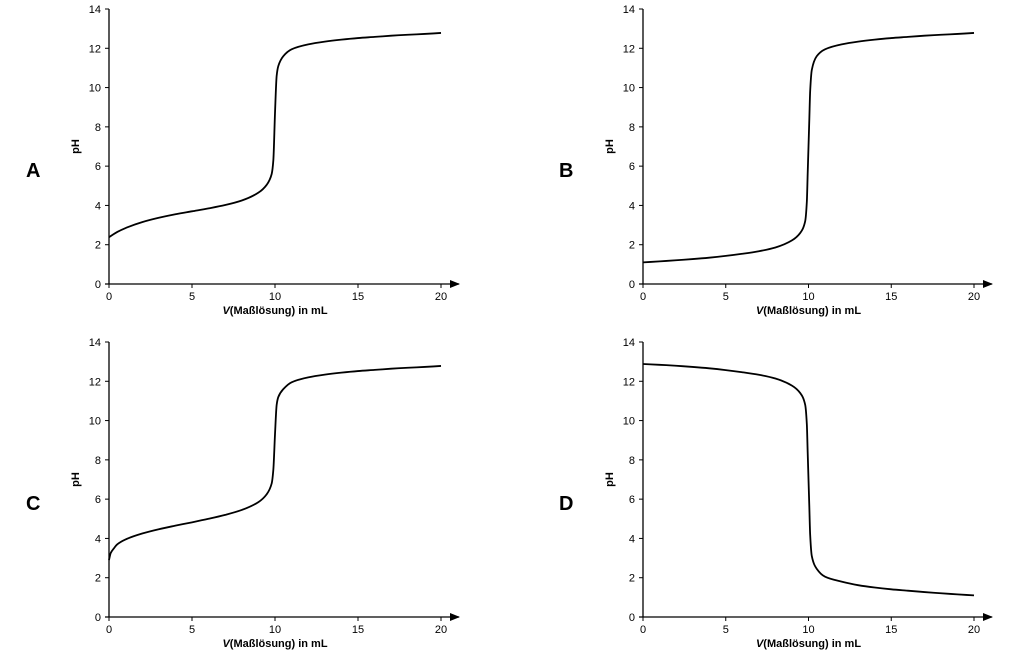 This screenshot has height=669, width=1026. What do you see at coordinates (566, 504) in the screenshot?
I see `panel-letter: D` at bounding box center [566, 504].